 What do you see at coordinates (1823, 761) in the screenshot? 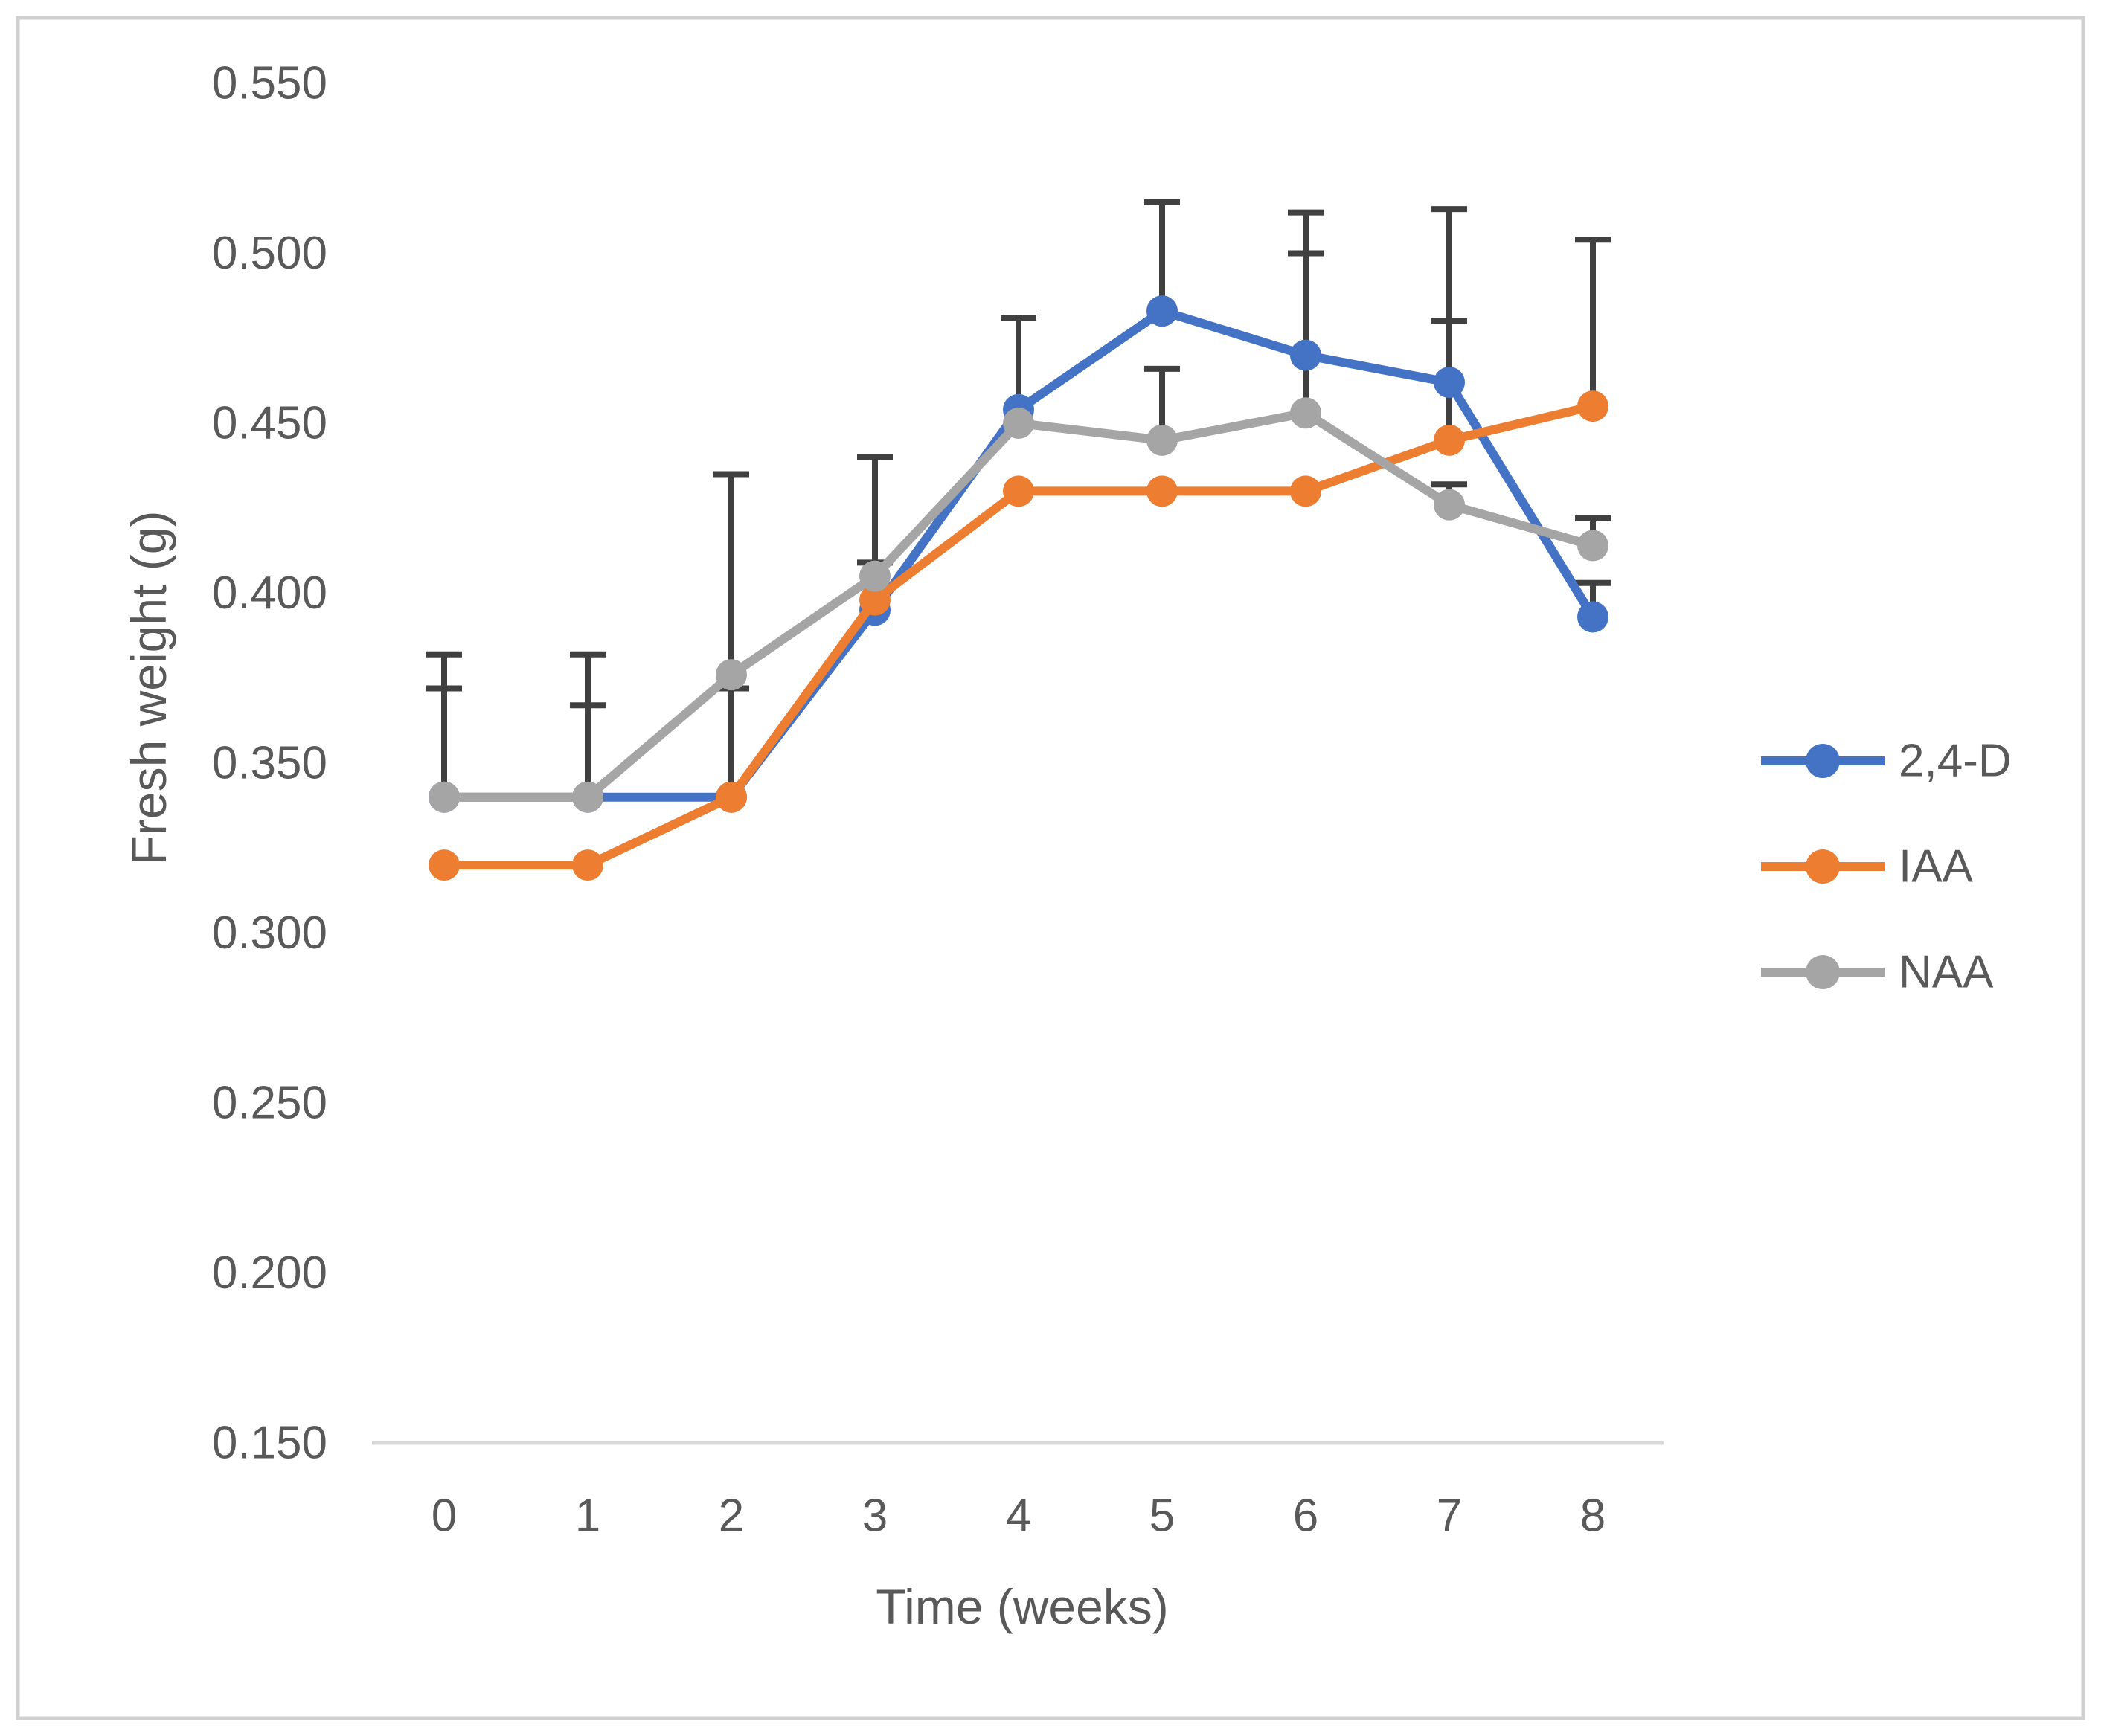
I see `legend-marker-2-4-d` at bounding box center [1823, 761].